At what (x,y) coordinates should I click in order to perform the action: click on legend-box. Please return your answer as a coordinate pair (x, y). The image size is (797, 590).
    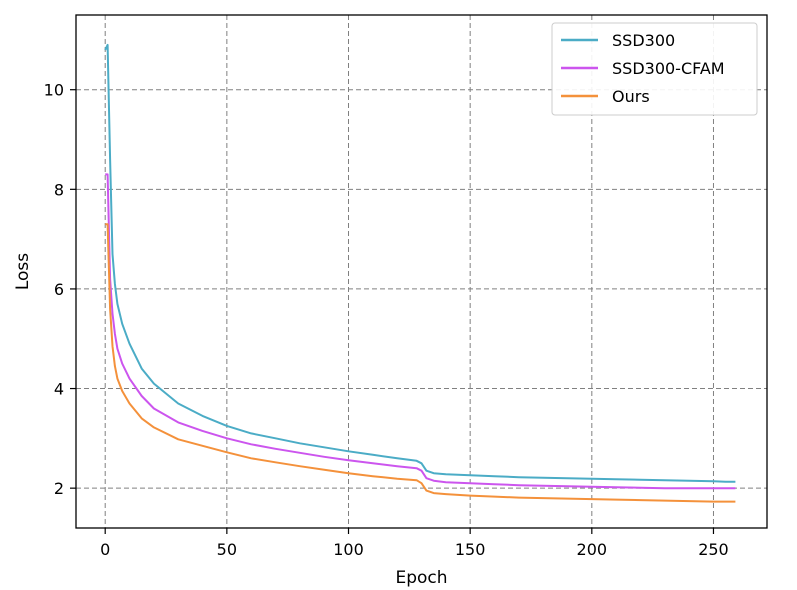
    Looking at the image, I should click on (654, 69).